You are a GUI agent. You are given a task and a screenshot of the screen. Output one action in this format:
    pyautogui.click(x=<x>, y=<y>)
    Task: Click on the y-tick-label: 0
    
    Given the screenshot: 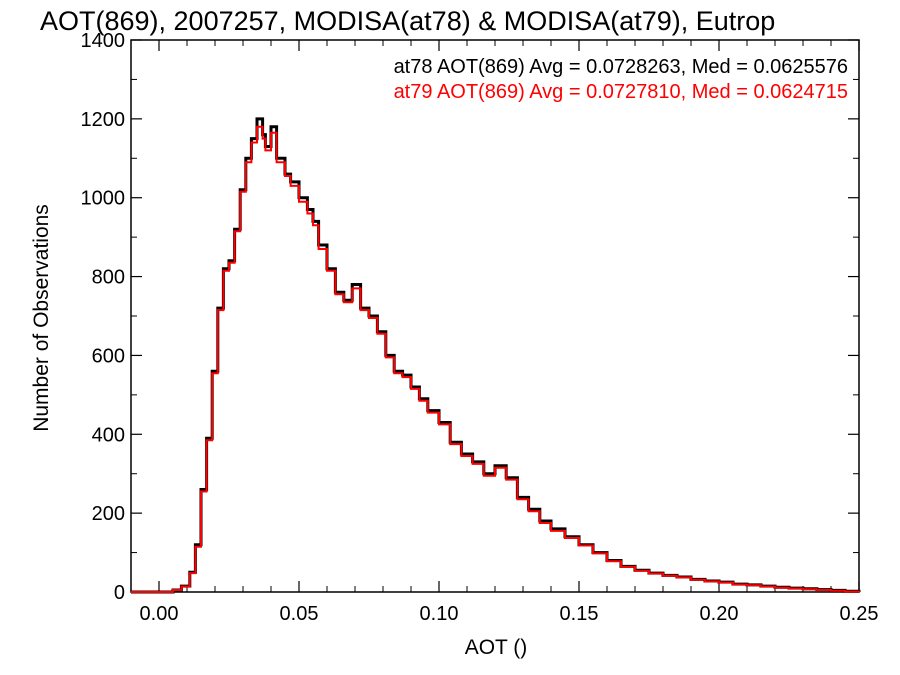 What is the action you would take?
    pyautogui.click(x=119, y=593)
    